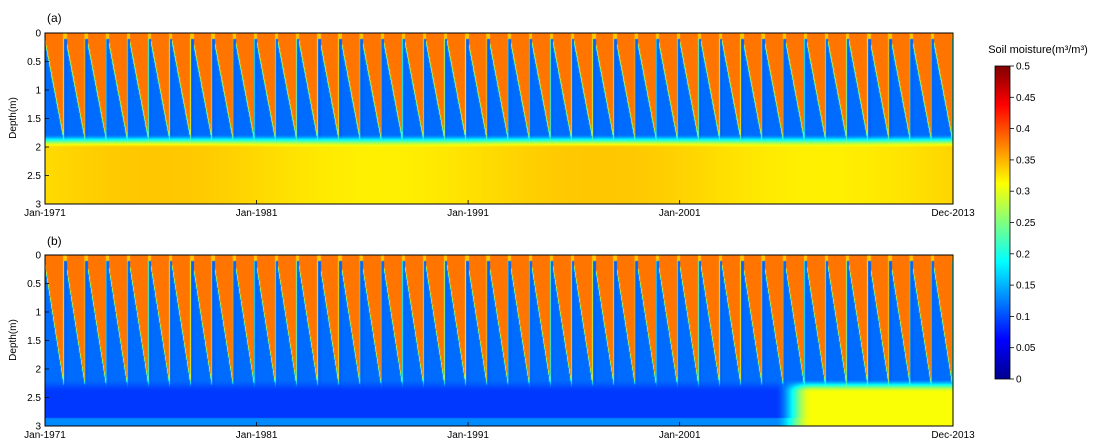 This screenshot has height=441, width=1102. I want to click on colorbar-tick-label: 0, so click(1019, 380).